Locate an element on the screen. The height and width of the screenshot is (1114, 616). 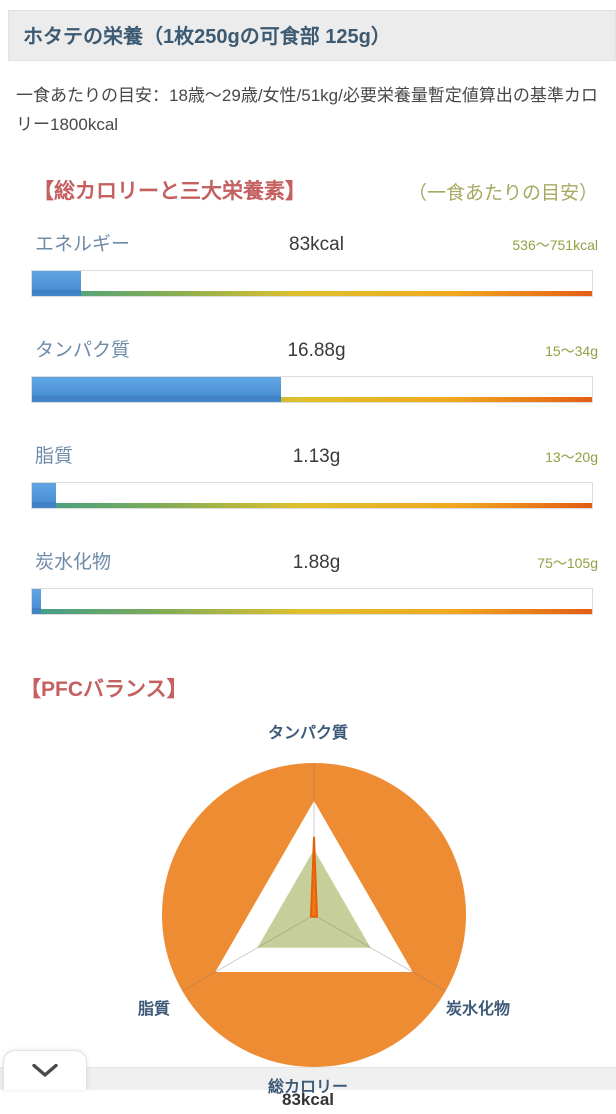
nutrient-range: 75〜105g is located at coordinates (567, 563).